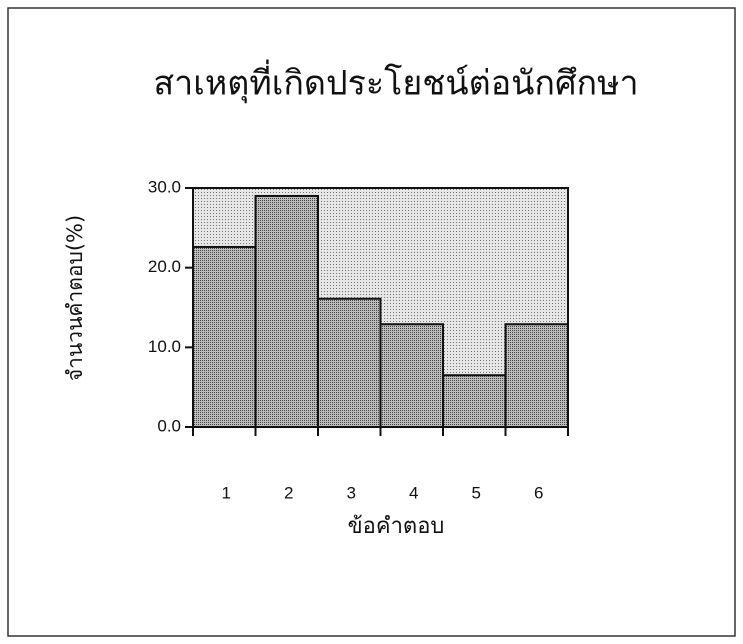 The image size is (743, 644). I want to click on x-tick-label: 6, so click(538, 492).